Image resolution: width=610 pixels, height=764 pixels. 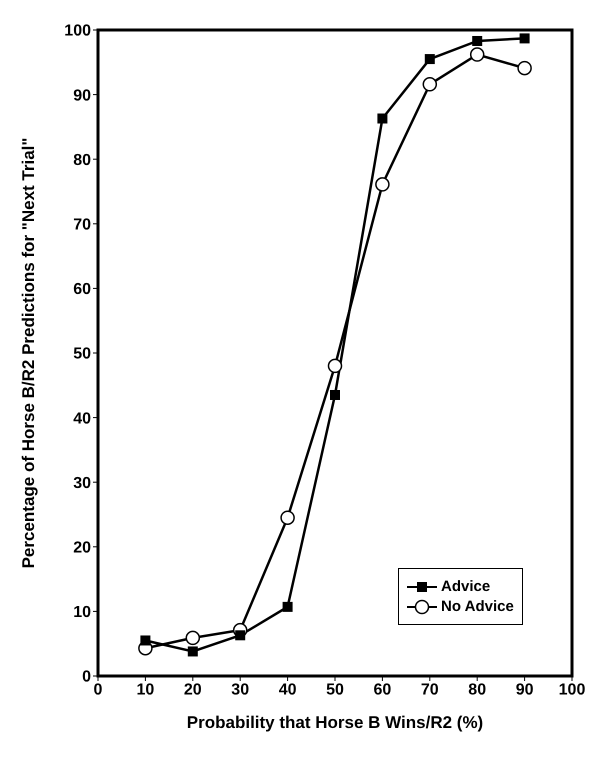 What do you see at coordinates (193, 689) in the screenshot?
I see `x-tick-label: 20` at bounding box center [193, 689].